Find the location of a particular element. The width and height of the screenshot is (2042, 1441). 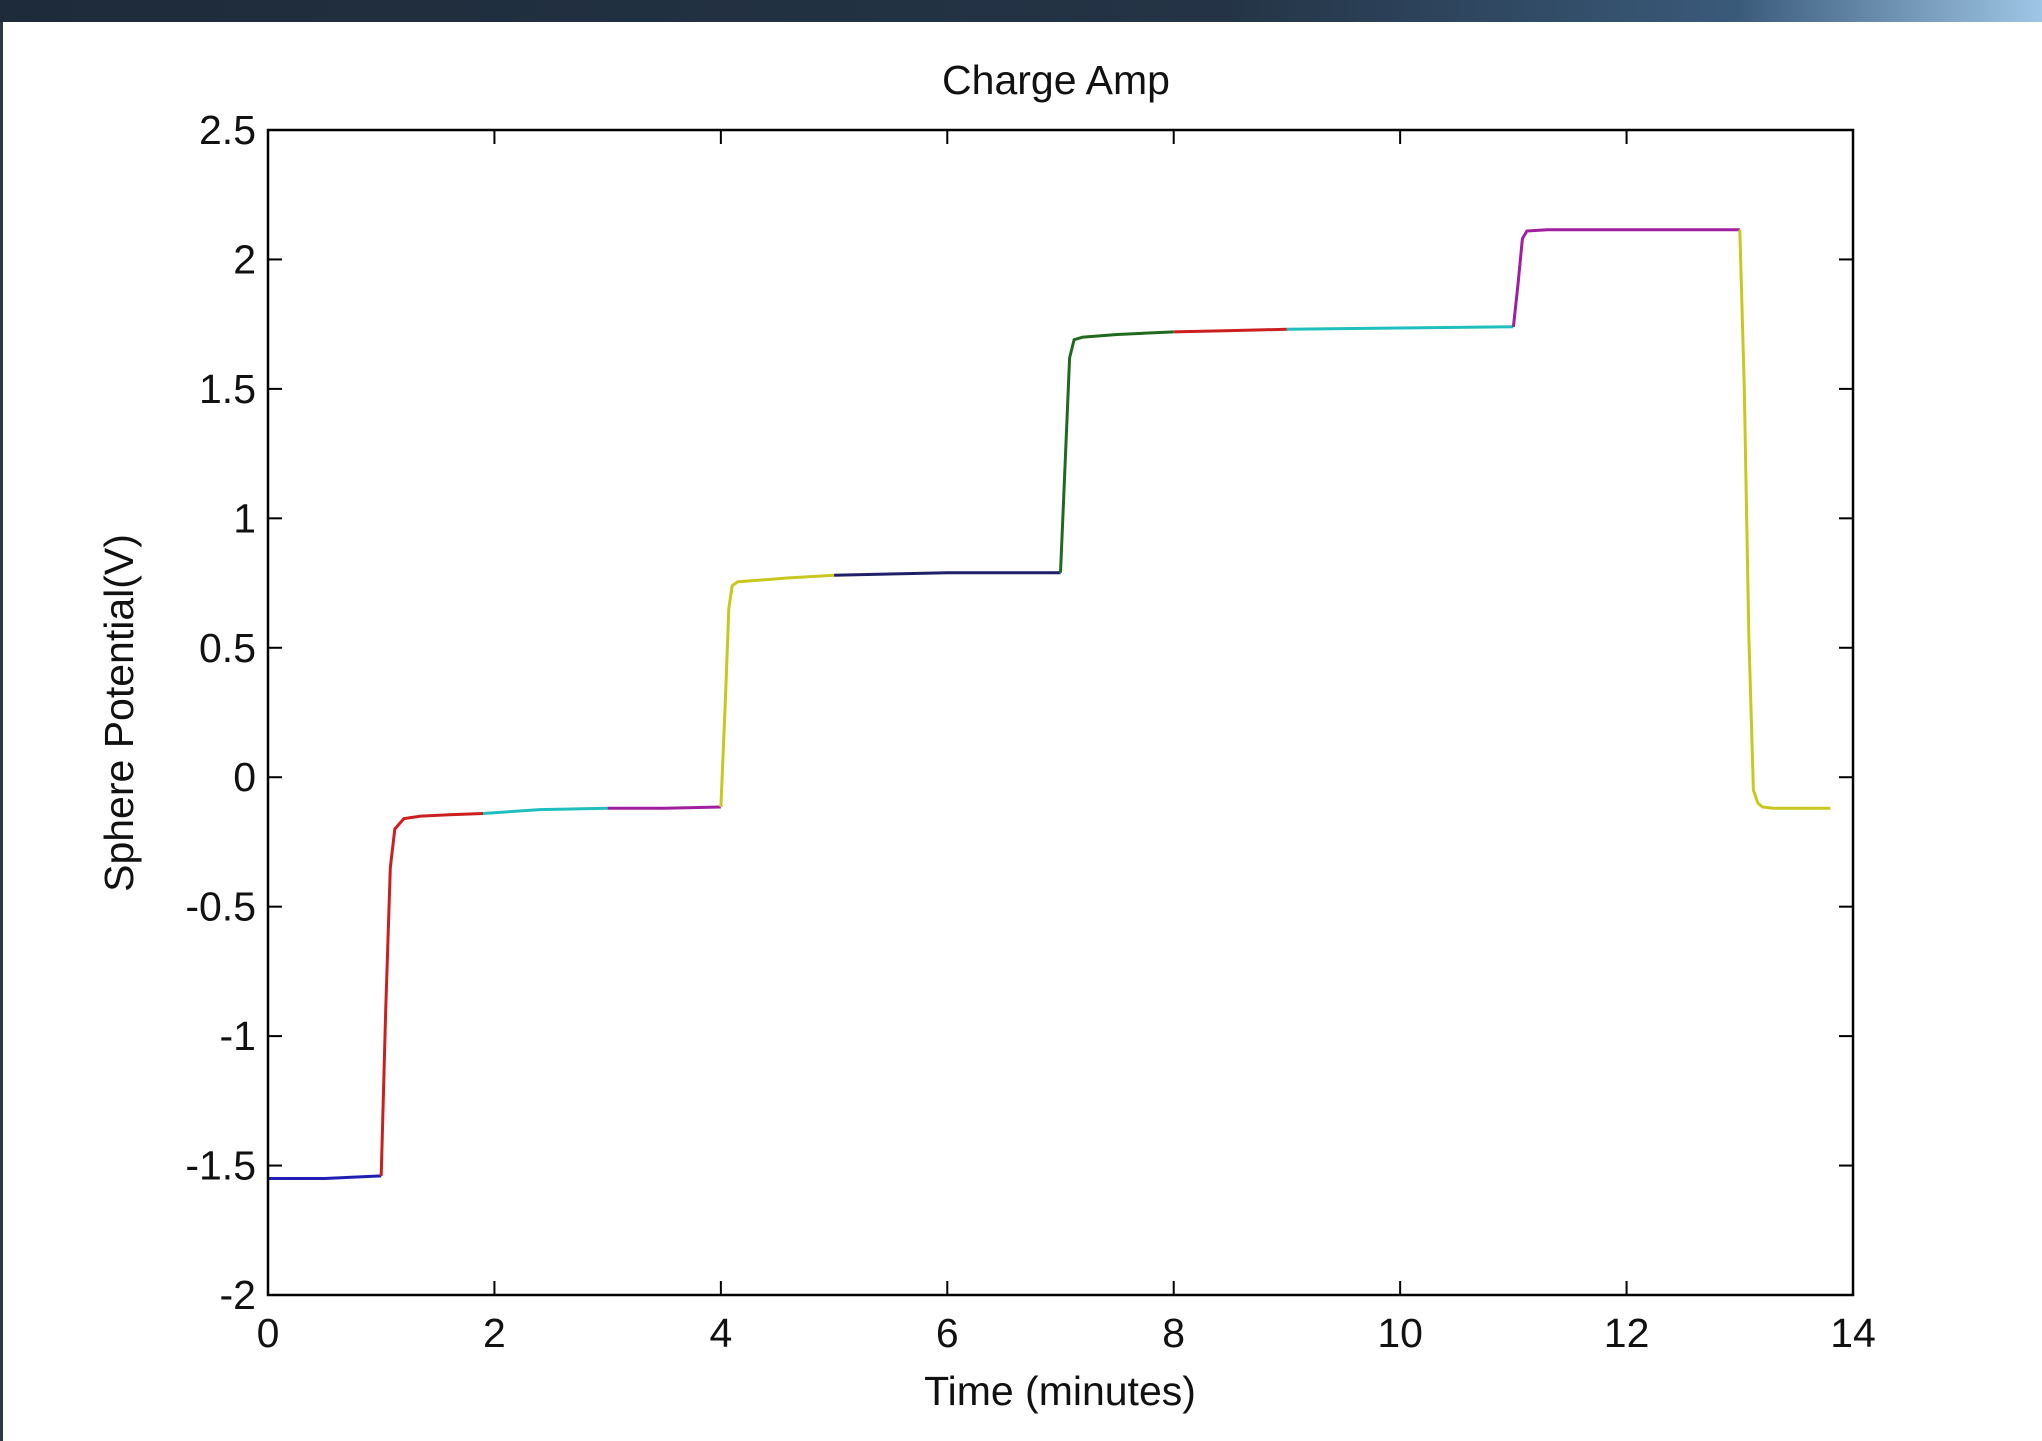

y-tick-label: -1.5 is located at coordinates (220, 1166).